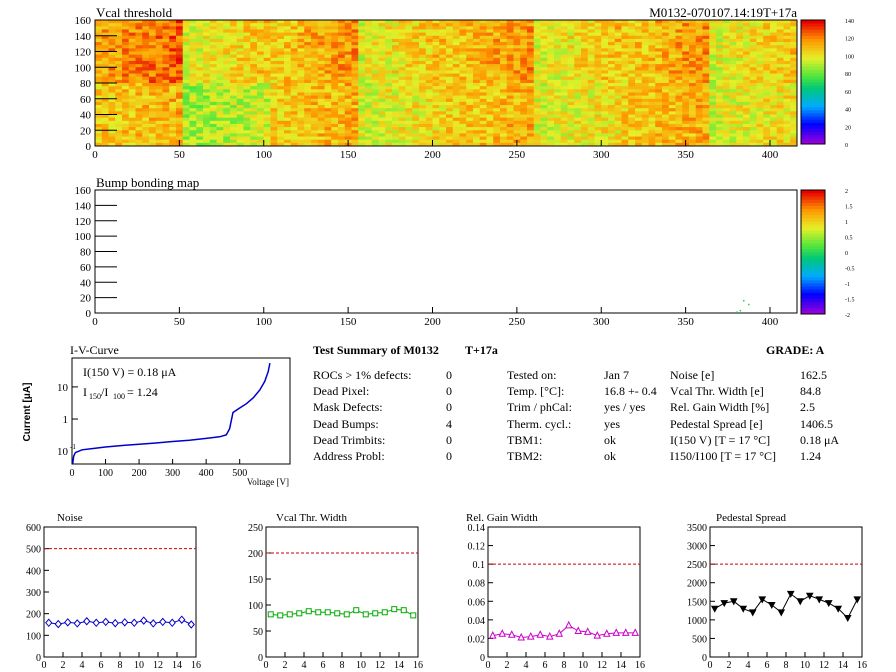 The height and width of the screenshot is (672, 896). Describe the element at coordinates (601, 322) in the screenshot. I see `bump-x-tick-label: 300` at that location.